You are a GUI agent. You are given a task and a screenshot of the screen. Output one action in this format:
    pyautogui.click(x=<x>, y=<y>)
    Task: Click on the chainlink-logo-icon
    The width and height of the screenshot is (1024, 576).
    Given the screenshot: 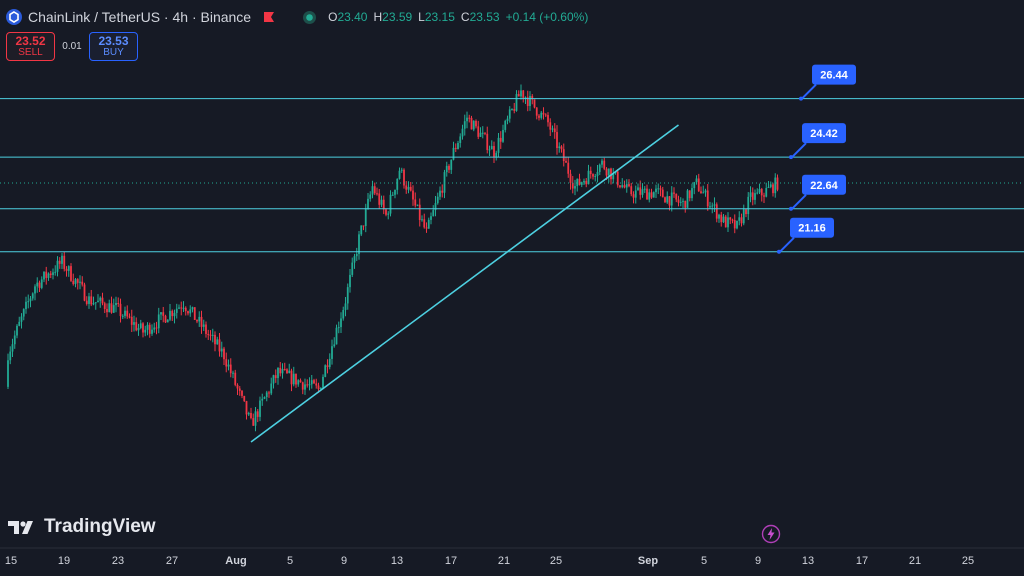 What is the action you would take?
    pyautogui.click(x=14, y=17)
    